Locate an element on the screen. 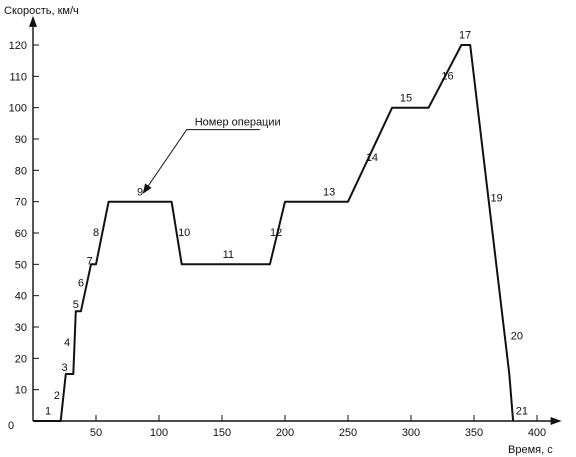 This screenshot has width=576, height=457. operation-label: 7 is located at coordinates (90, 261).